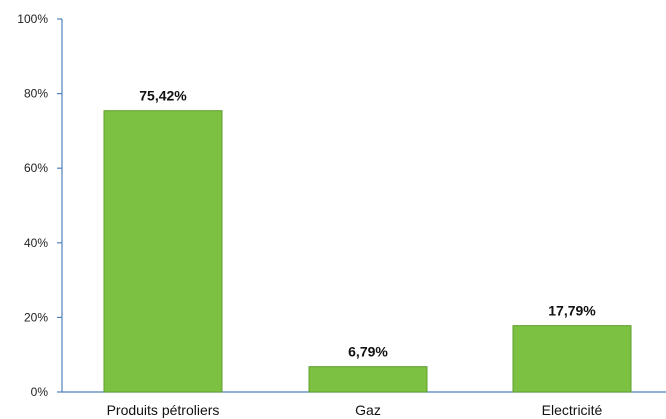  What do you see at coordinates (163, 410) in the screenshot?
I see `category-label: Produits pétroliers` at bounding box center [163, 410].